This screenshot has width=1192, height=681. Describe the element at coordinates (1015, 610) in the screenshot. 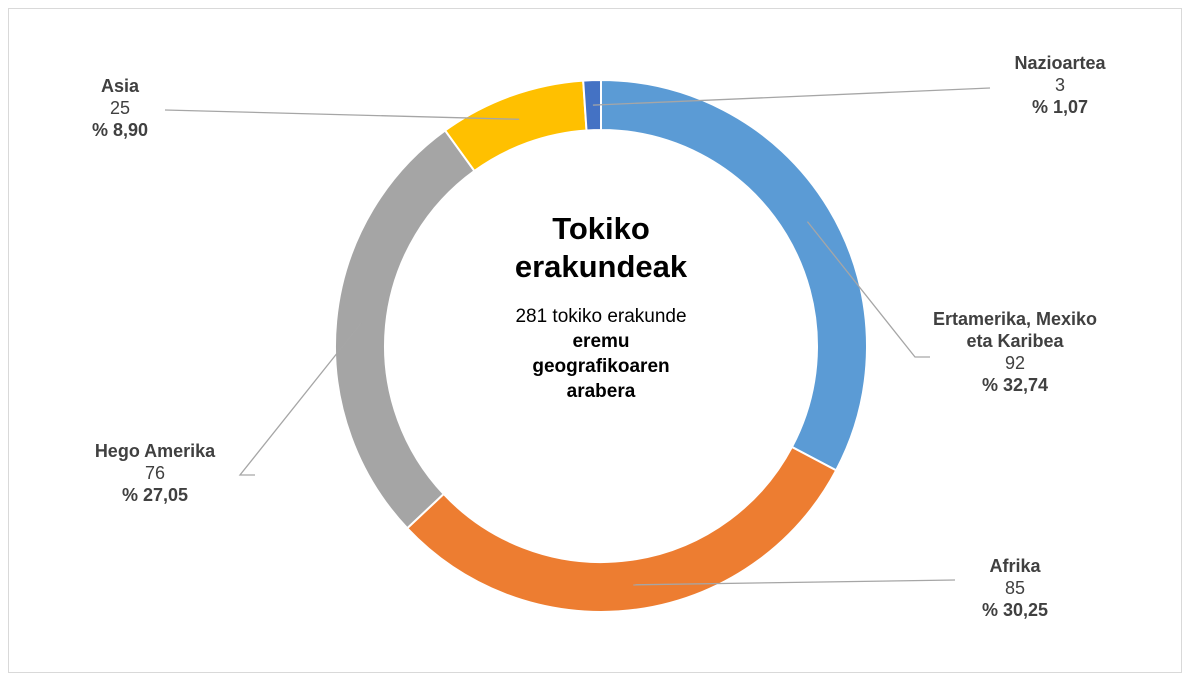

I see `percent-label: % 30,25` at that location.